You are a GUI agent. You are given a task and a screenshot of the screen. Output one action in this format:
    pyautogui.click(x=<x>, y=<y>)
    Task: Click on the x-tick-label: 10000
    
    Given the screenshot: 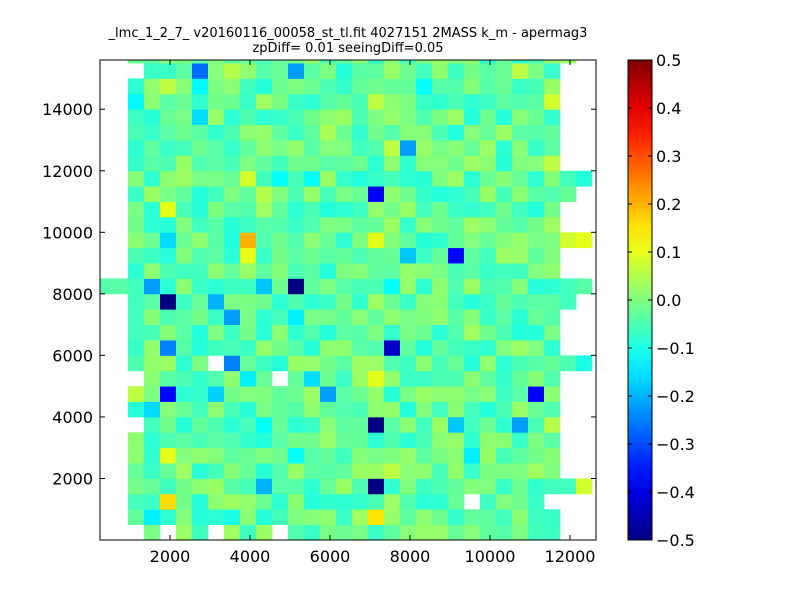 What is the action you would take?
    pyautogui.click(x=490, y=556)
    